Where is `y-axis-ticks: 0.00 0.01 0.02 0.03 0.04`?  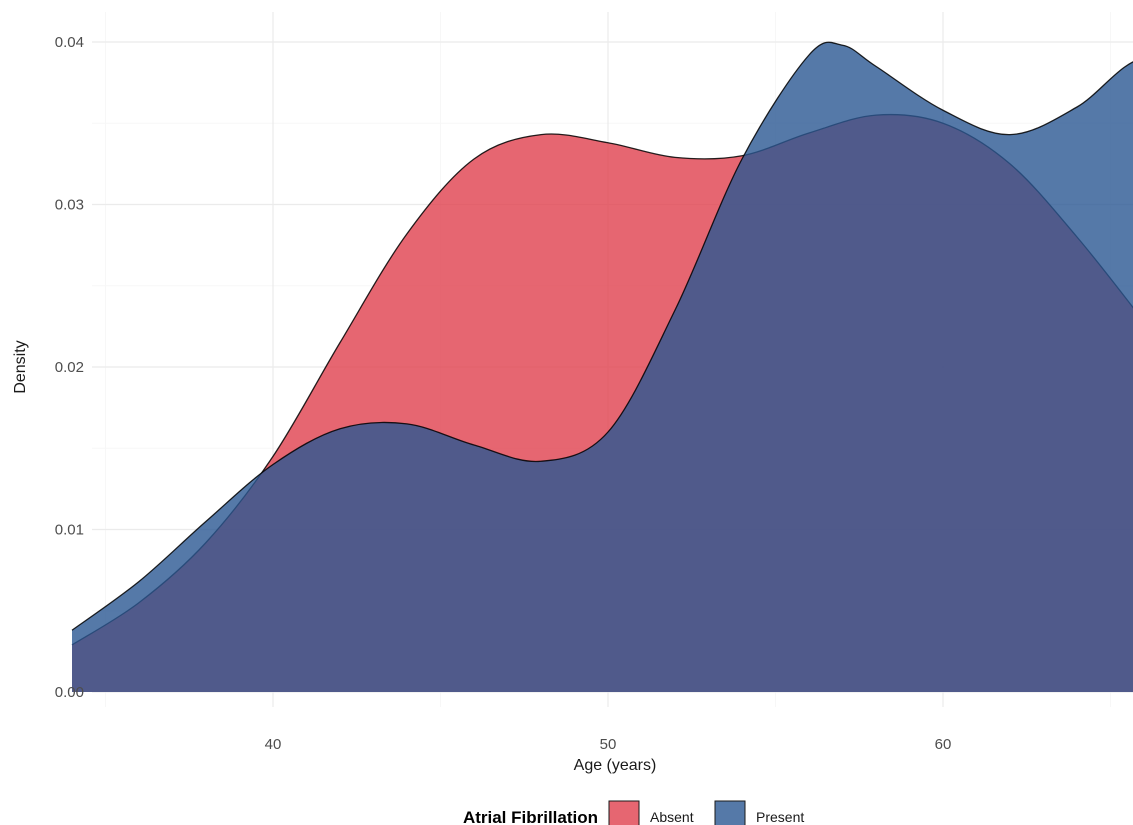 y-axis-ticks: 0.00 0.01 0.02 0.03 0.04 is located at coordinates (69, 367).